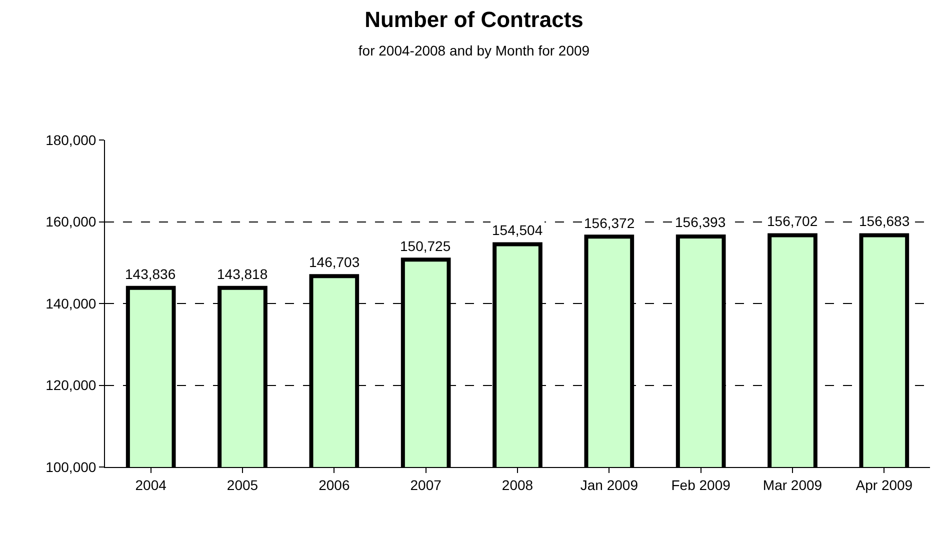 This screenshot has width=948, height=535. What do you see at coordinates (71, 303) in the screenshot?
I see `y-tick-label: 140,000` at bounding box center [71, 303].